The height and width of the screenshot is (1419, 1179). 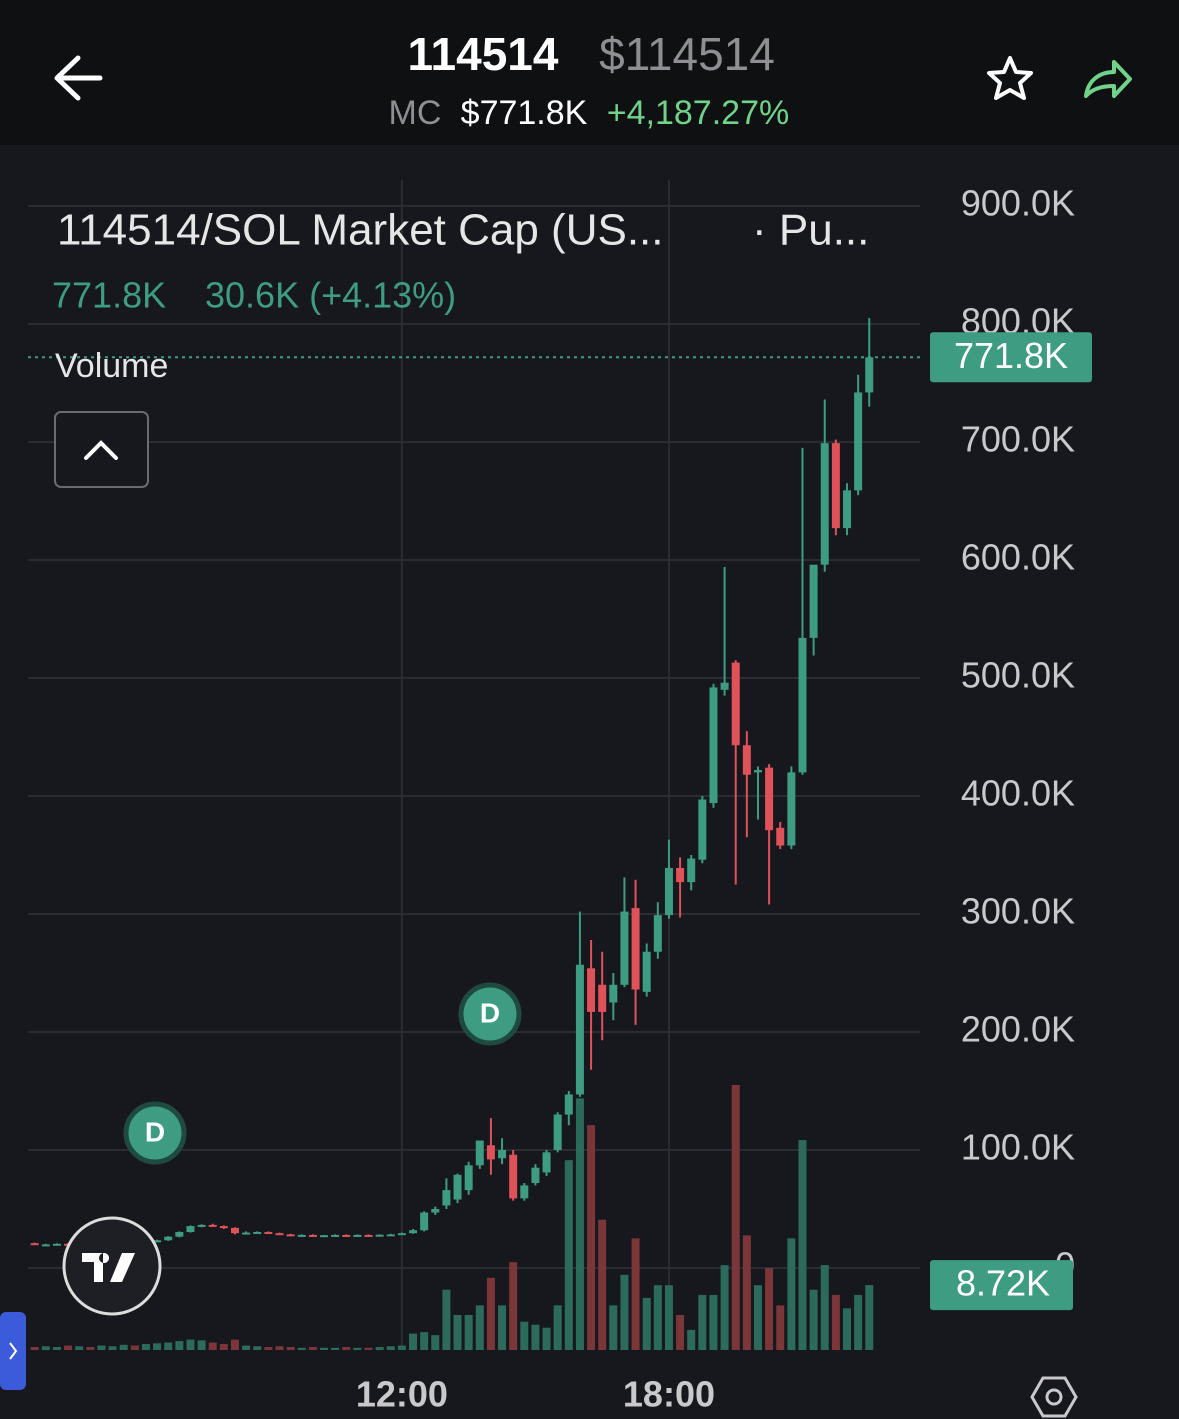 I want to click on token-name: 114514, so click(x=483, y=54).